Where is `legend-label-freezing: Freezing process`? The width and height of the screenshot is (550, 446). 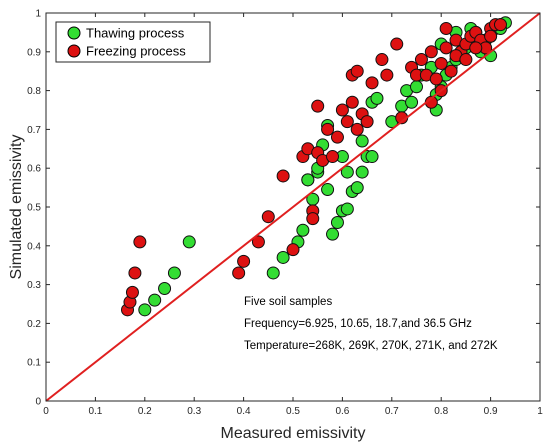 legend-label-freezing: Freezing process is located at coordinates (136, 51).